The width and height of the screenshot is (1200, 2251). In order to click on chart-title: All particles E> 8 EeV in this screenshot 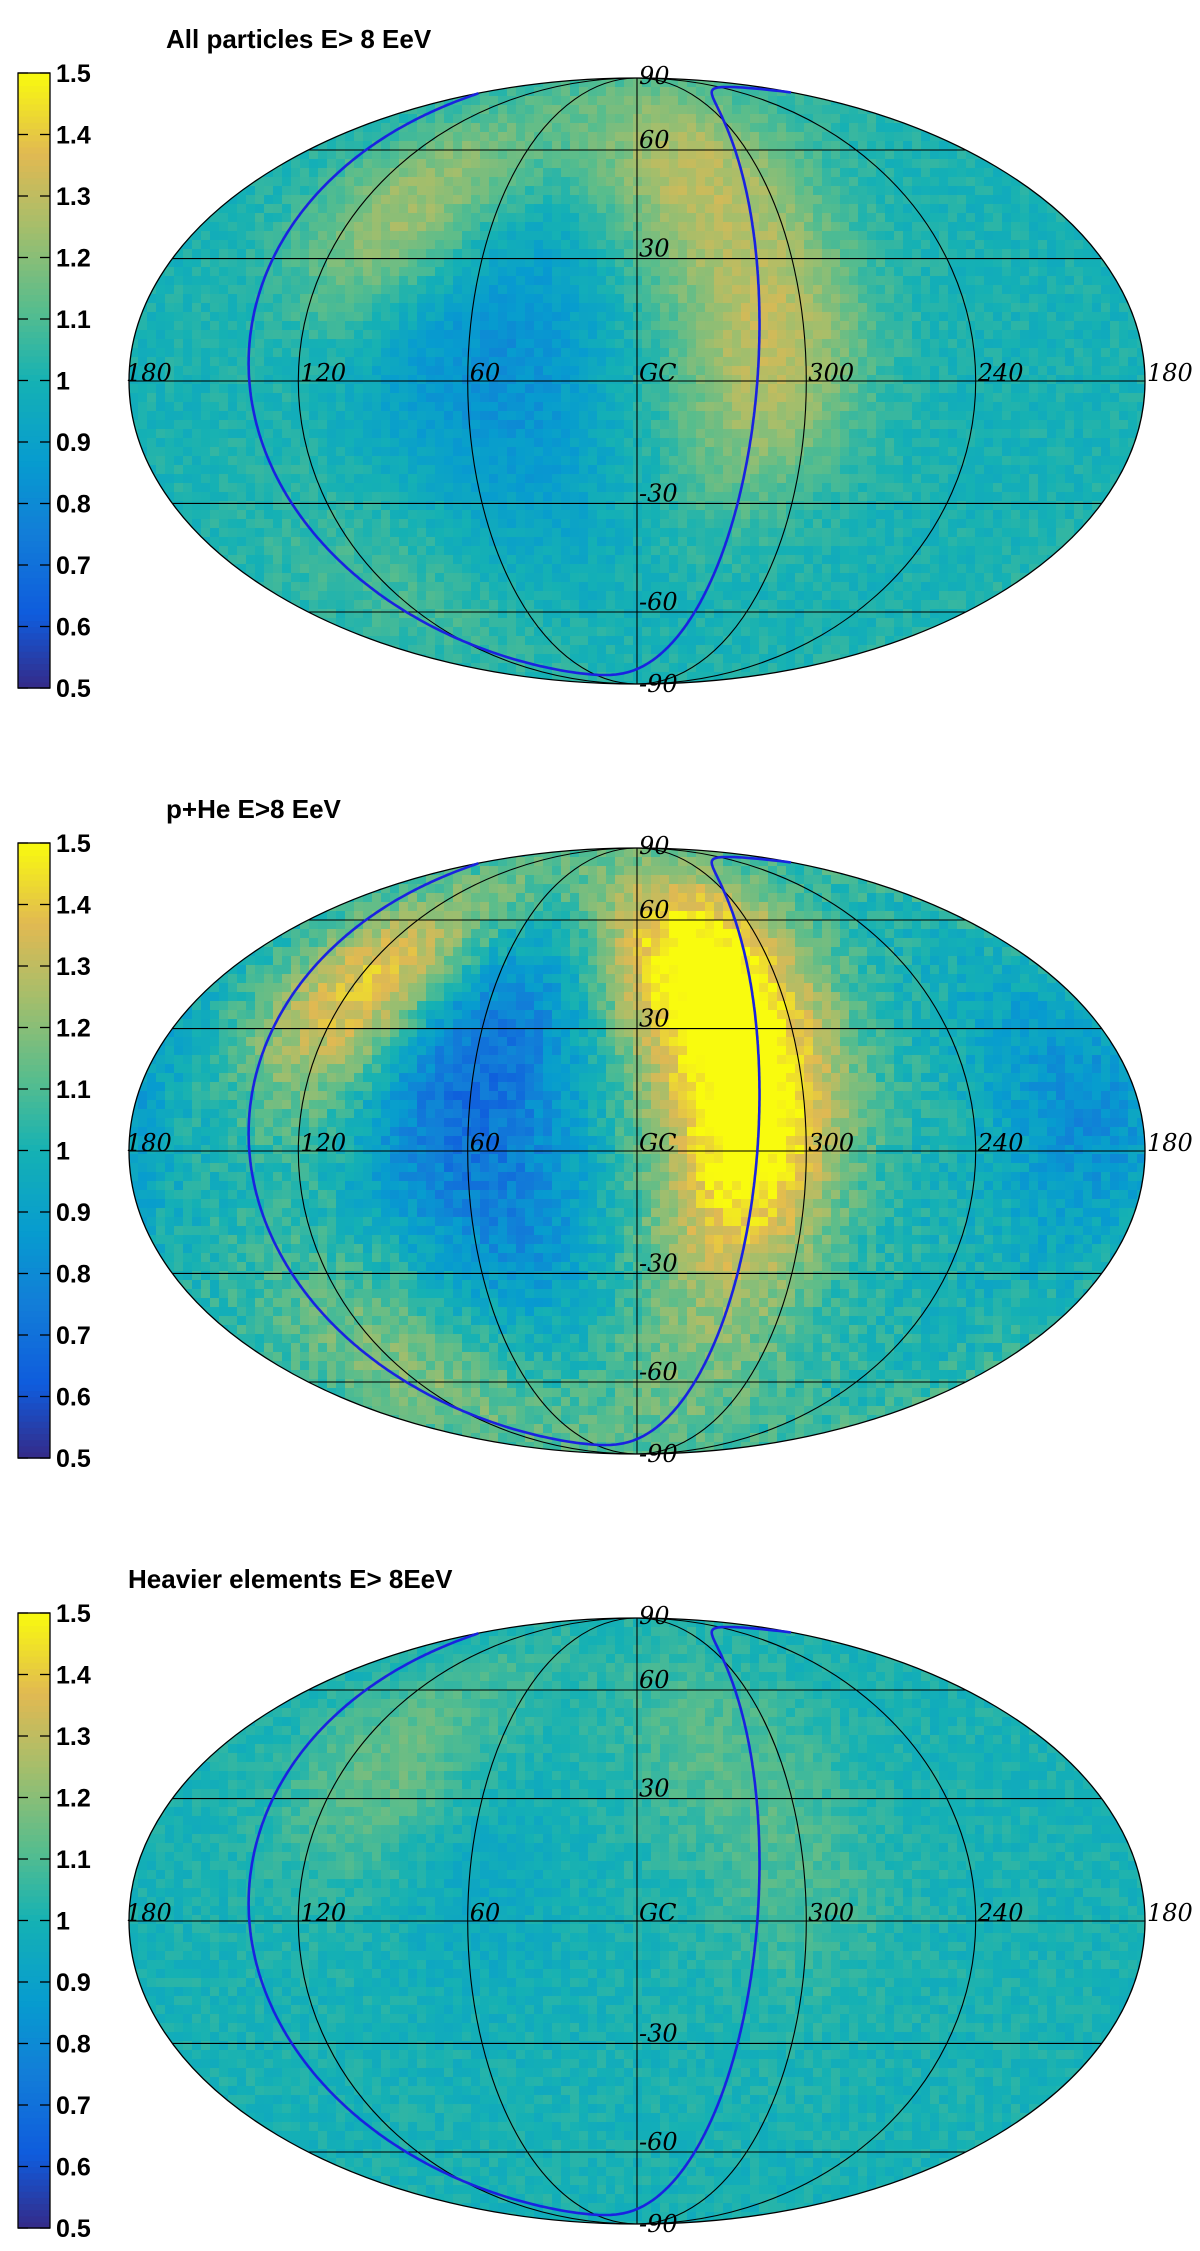, I will do `click(299, 39)`.